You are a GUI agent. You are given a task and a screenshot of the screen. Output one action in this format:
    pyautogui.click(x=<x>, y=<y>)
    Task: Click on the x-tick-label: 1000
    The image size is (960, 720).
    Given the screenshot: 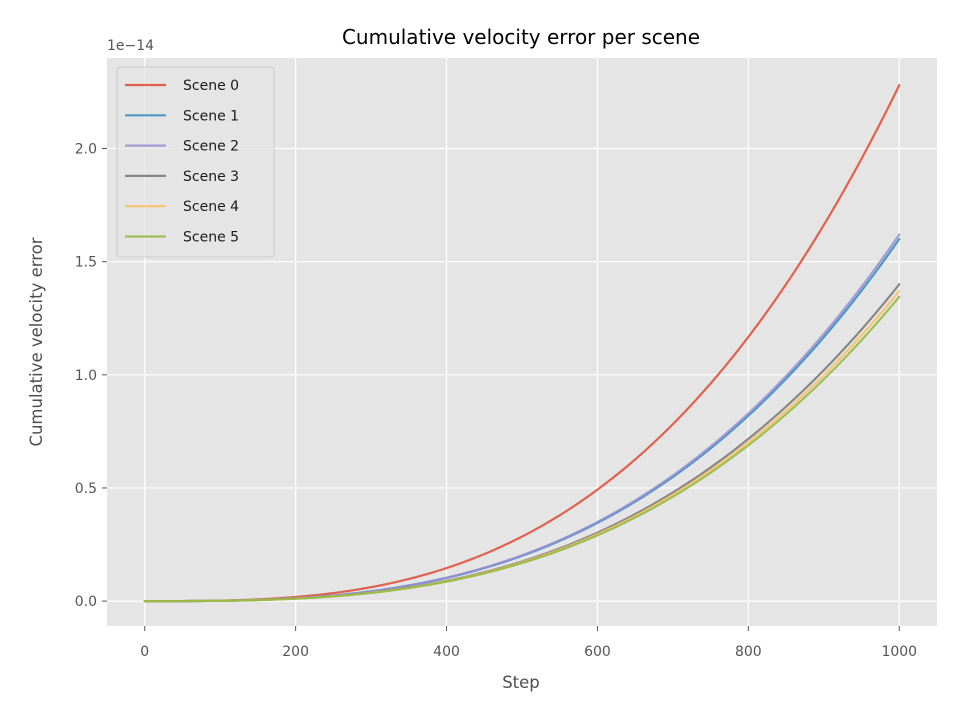 What is the action you would take?
    pyautogui.click(x=899, y=652)
    